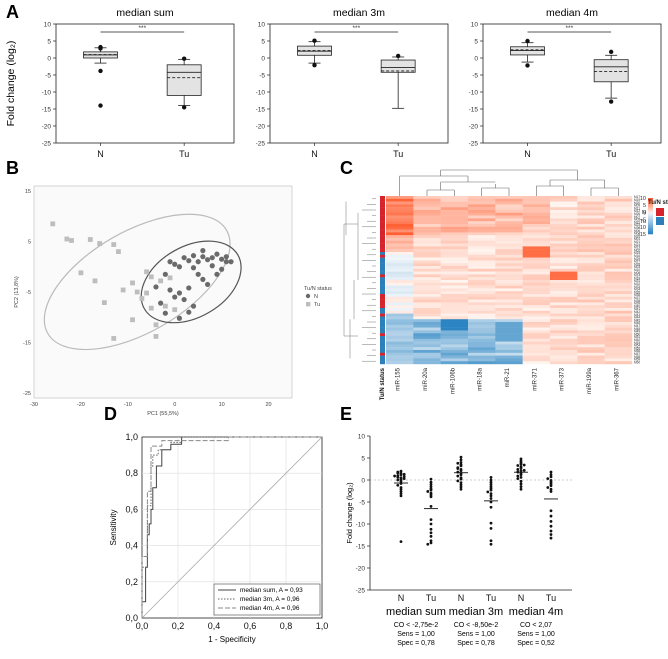  I want to click on y-tick-label: 0, so click(476, 58).